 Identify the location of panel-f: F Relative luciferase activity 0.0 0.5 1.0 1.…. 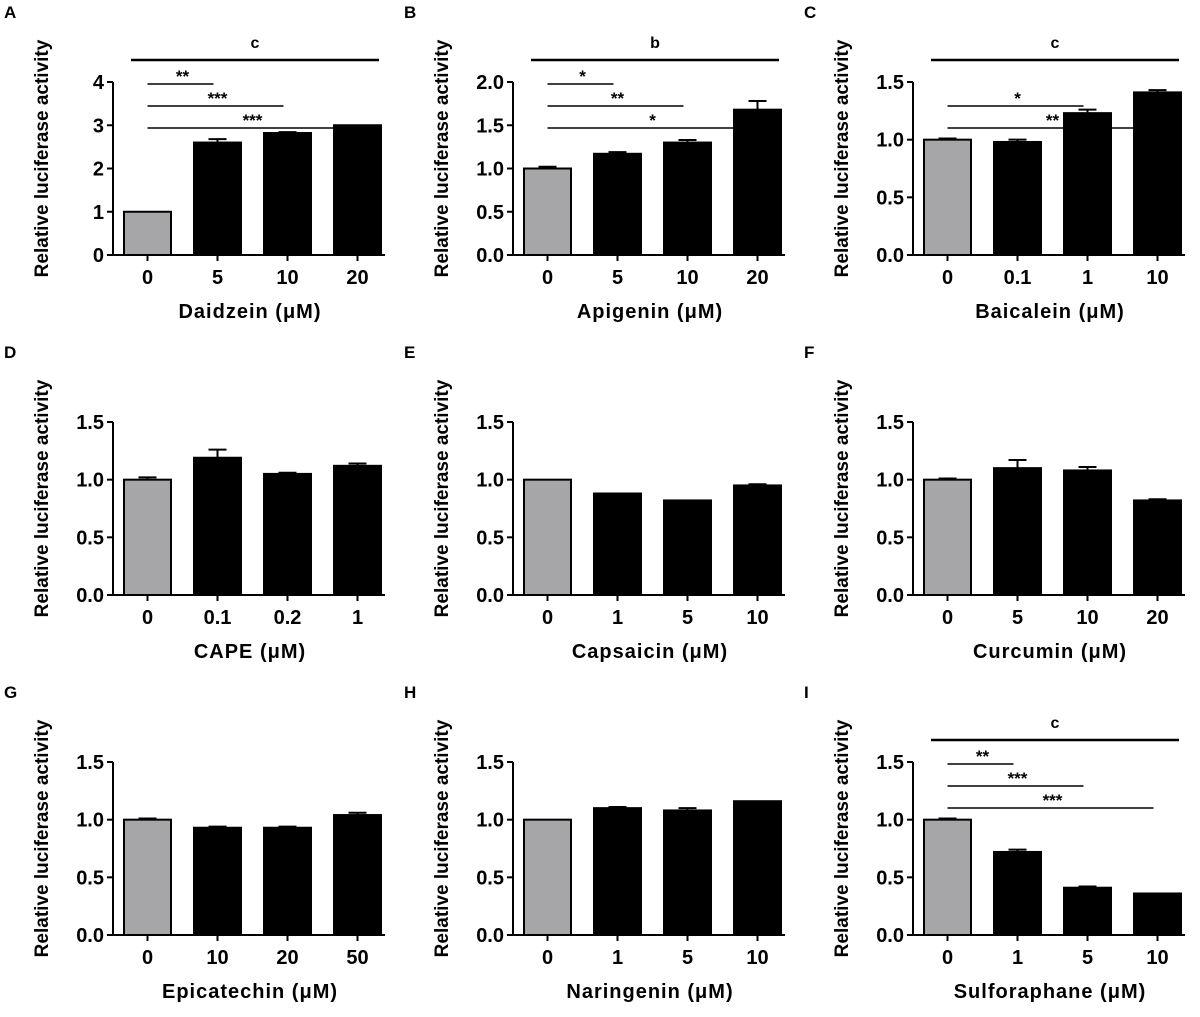
(994, 503).